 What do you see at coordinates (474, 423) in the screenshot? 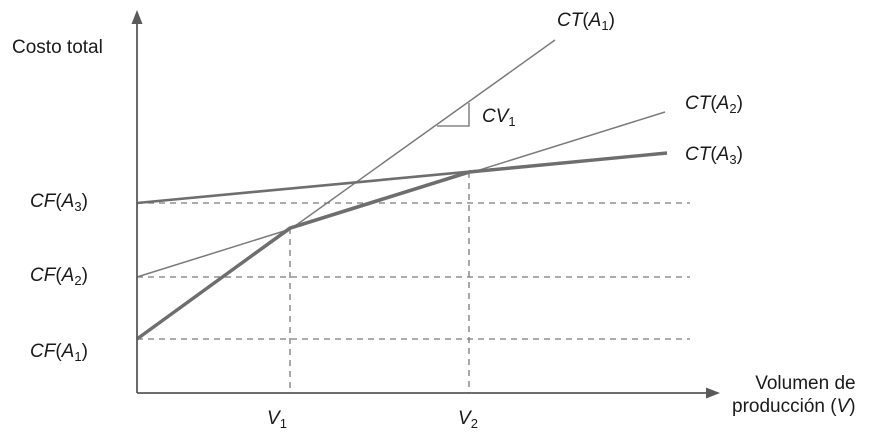
I see `label-v2-index: 2` at bounding box center [474, 423].